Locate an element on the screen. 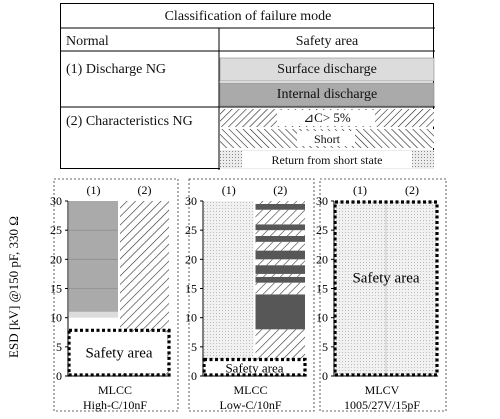 The height and width of the screenshot is (419, 500). panel-caption-line2: Low-C/10nF is located at coordinates (250, 405).